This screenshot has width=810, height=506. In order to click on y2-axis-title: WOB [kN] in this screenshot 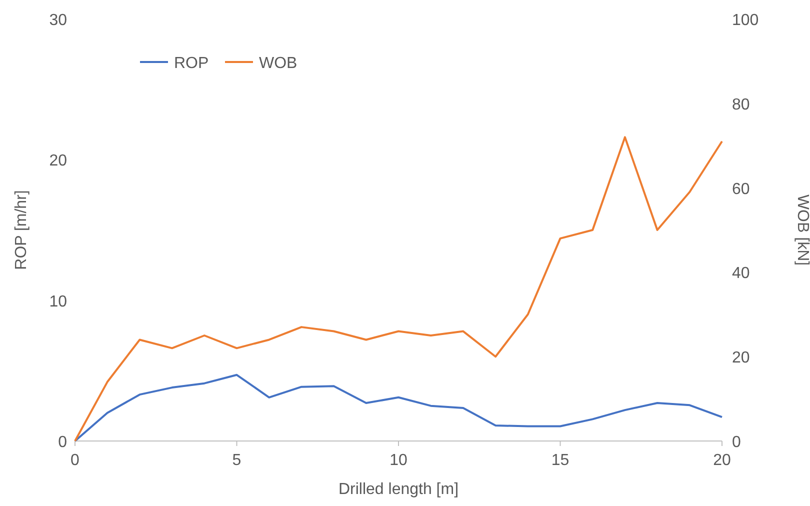, I will do `click(802, 230)`.